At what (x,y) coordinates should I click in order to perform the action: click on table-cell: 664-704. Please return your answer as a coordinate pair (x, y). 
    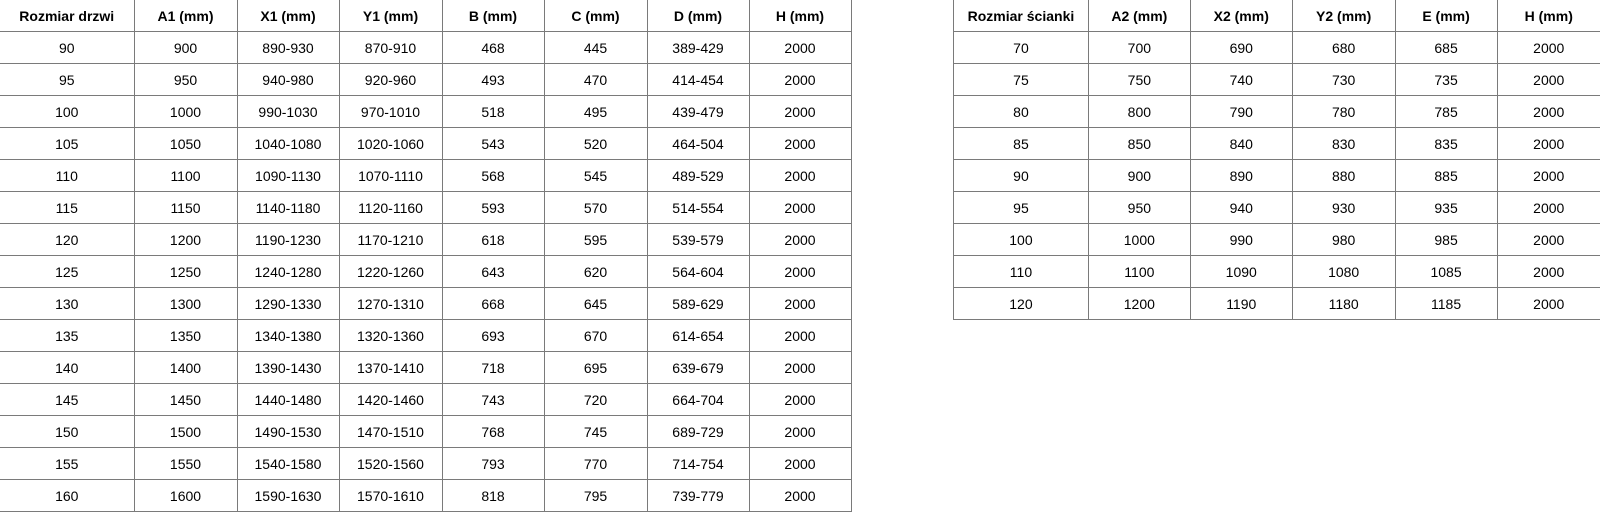
    Looking at the image, I should click on (698, 399).